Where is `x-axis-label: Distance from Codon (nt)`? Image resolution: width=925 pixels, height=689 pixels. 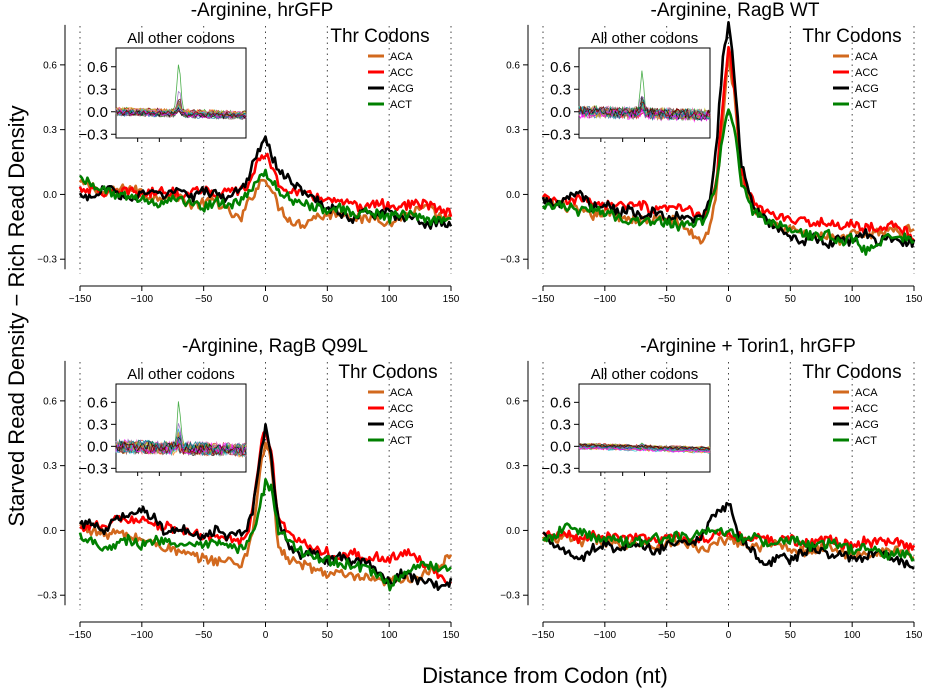
x-axis-label: Distance from Codon (nt) is located at coordinates (545, 675).